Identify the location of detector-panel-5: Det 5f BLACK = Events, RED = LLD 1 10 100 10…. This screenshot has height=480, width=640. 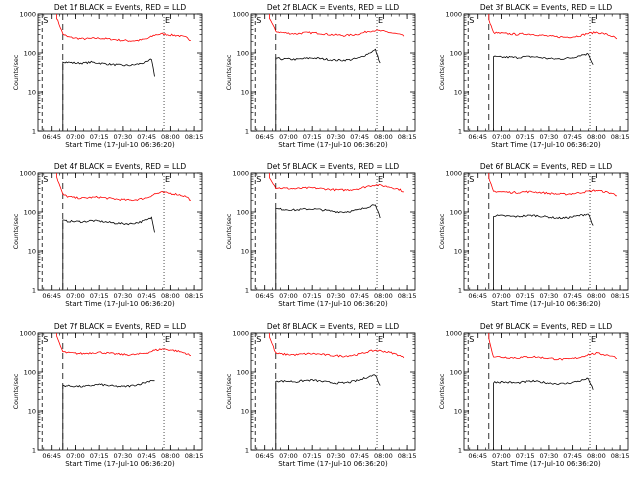
(320, 235).